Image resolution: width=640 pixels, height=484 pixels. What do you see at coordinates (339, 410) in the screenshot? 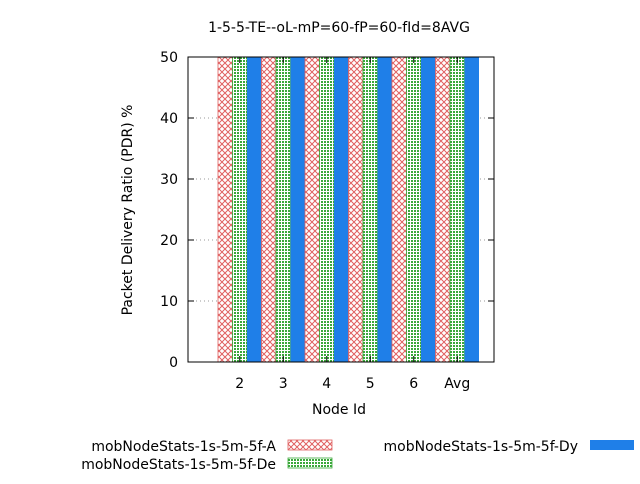
I see `x-axis-label: Node Id` at bounding box center [339, 410].